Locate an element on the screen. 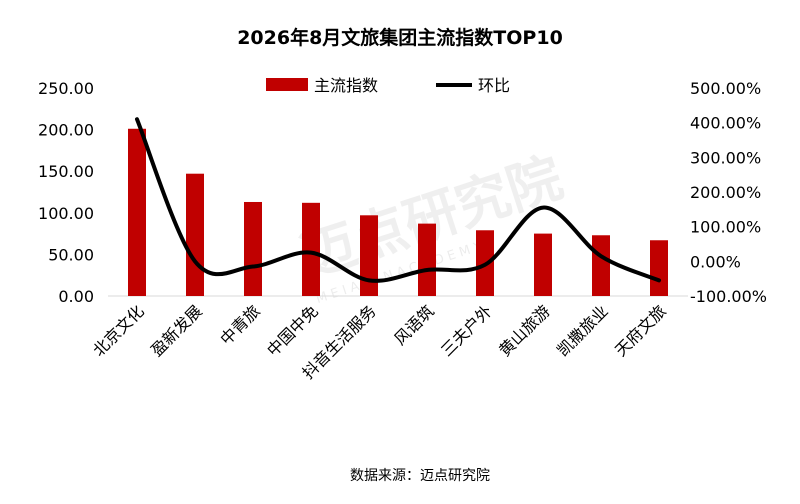 The width and height of the screenshot is (800, 504). left-tick-label: 100.00 is located at coordinates (66, 213).